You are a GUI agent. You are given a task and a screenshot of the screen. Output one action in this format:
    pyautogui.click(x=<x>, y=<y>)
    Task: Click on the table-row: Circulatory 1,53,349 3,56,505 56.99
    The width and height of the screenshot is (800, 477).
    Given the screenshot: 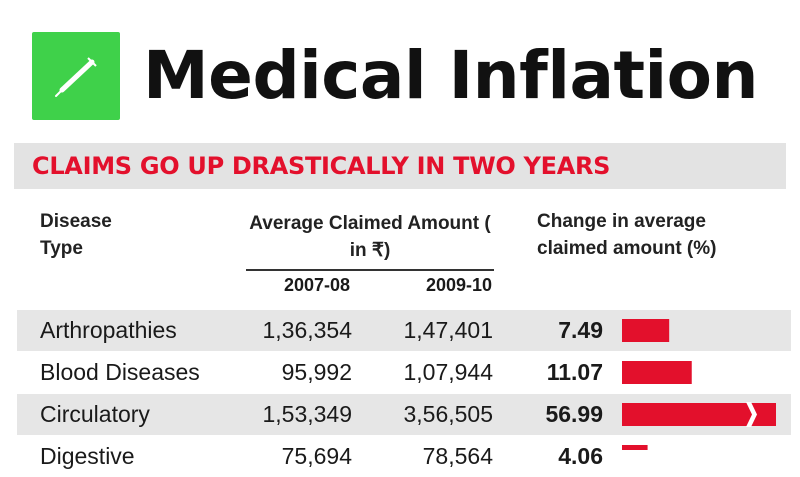 What is the action you would take?
    pyautogui.click(x=404, y=414)
    